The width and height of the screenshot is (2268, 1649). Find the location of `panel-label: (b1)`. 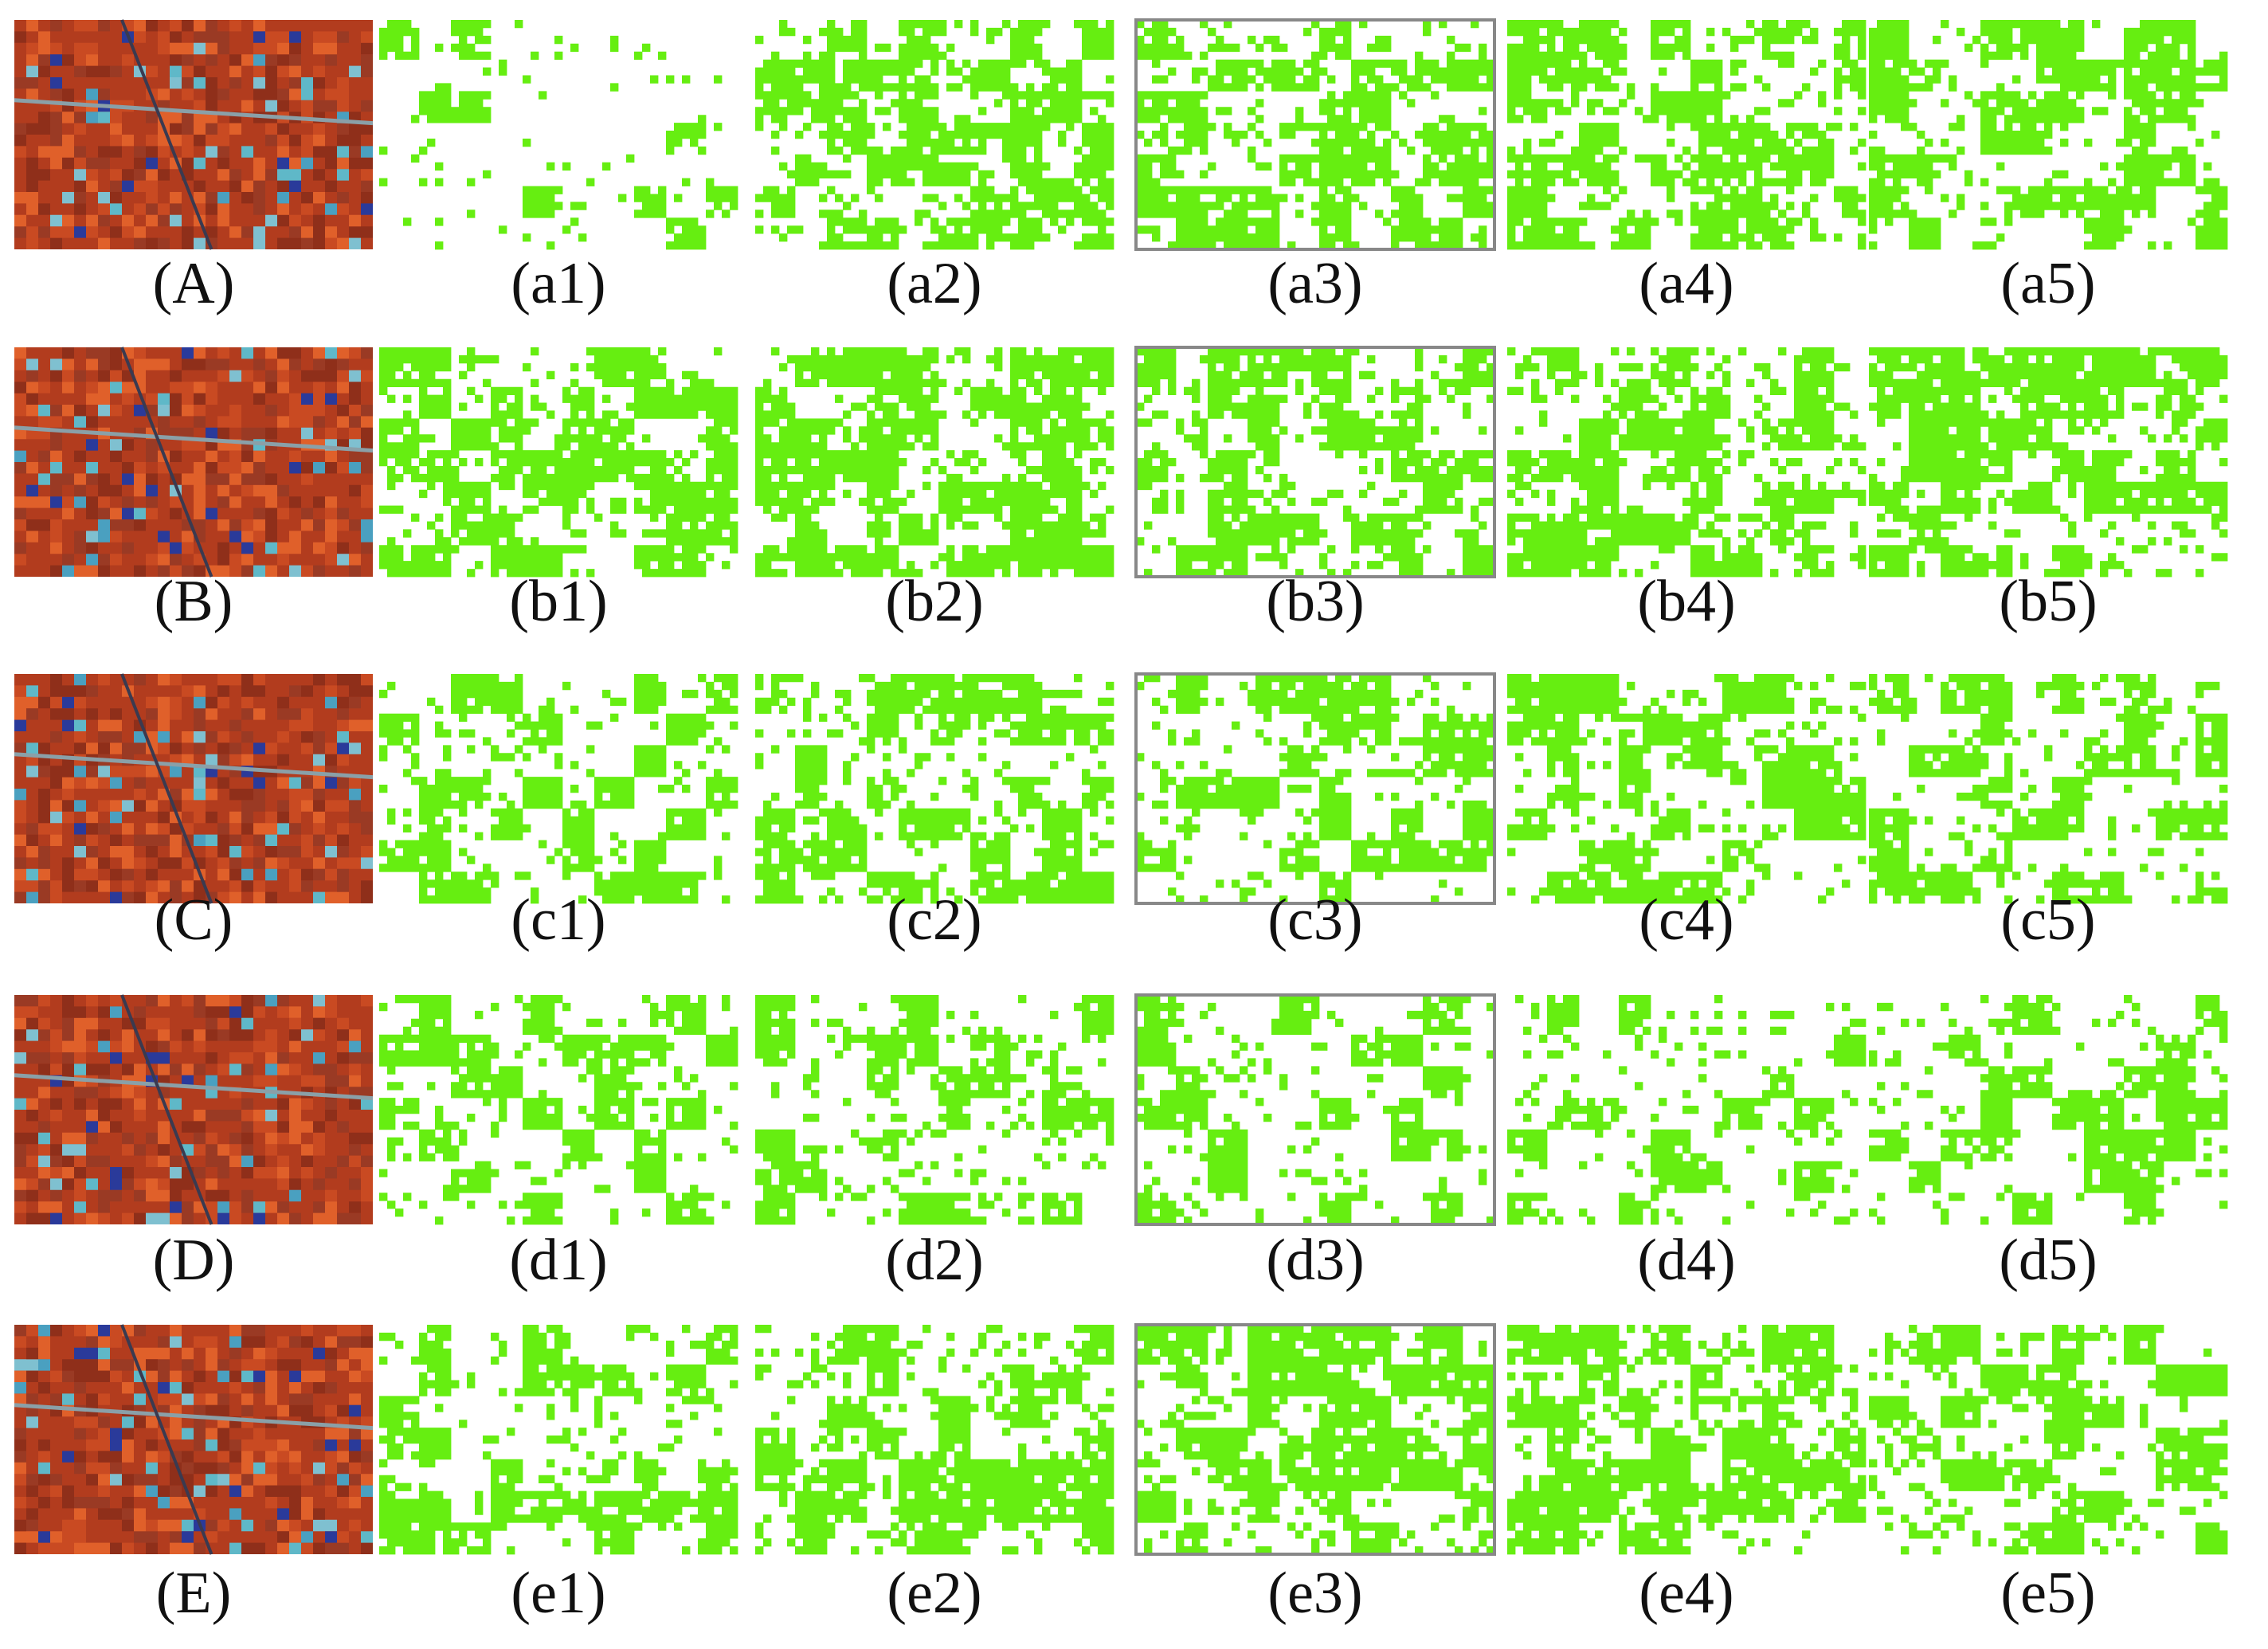

panel-label: (b1) is located at coordinates (558, 601).